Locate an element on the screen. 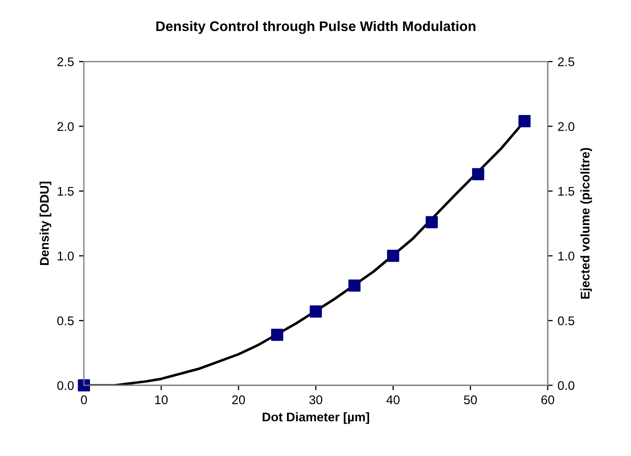  x-tick-label: 0 is located at coordinates (83, 399).